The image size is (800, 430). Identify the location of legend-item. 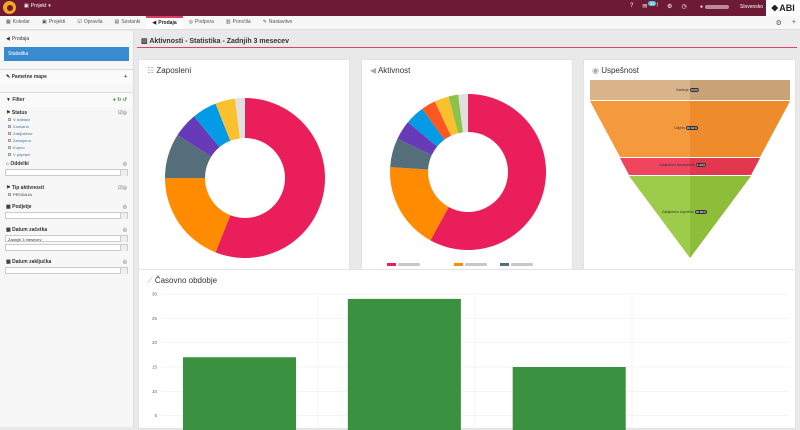
(403, 264).